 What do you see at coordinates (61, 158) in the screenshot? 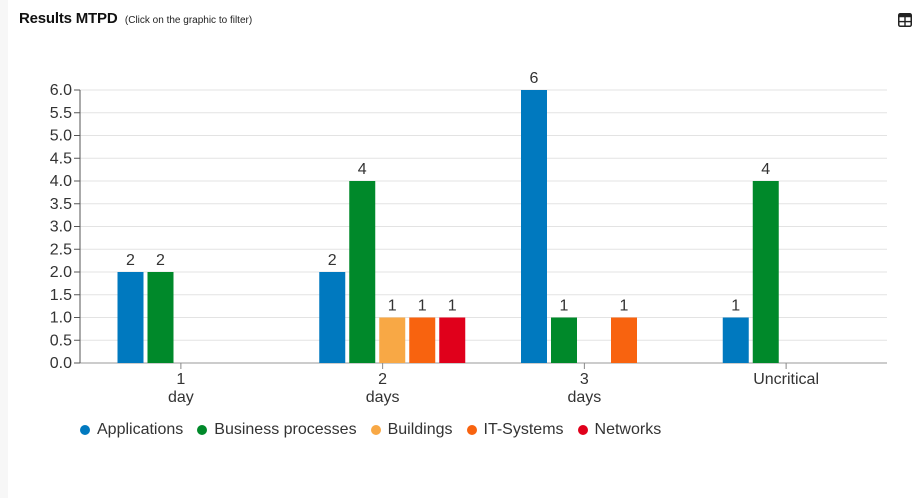
I see `y-tick-label: 4.5` at bounding box center [61, 158].